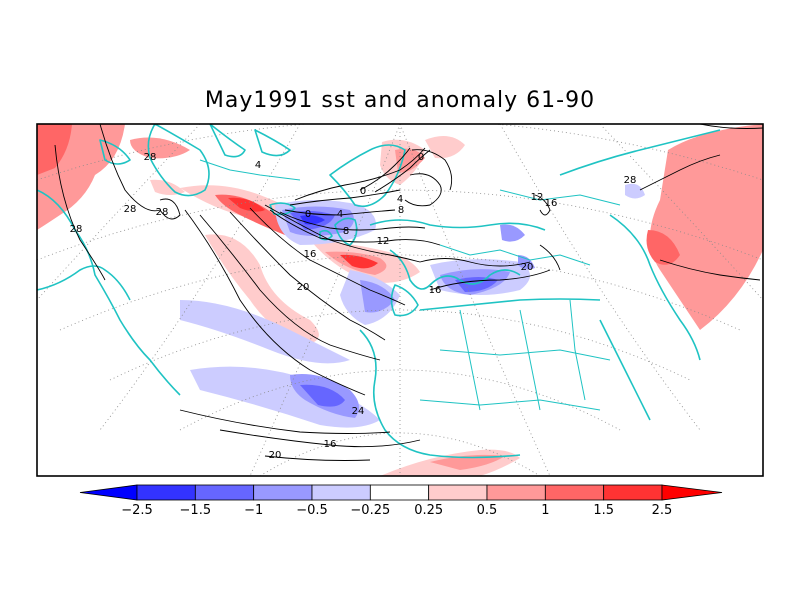  I want to click on colorbar-tick-label: 1, so click(545, 510).